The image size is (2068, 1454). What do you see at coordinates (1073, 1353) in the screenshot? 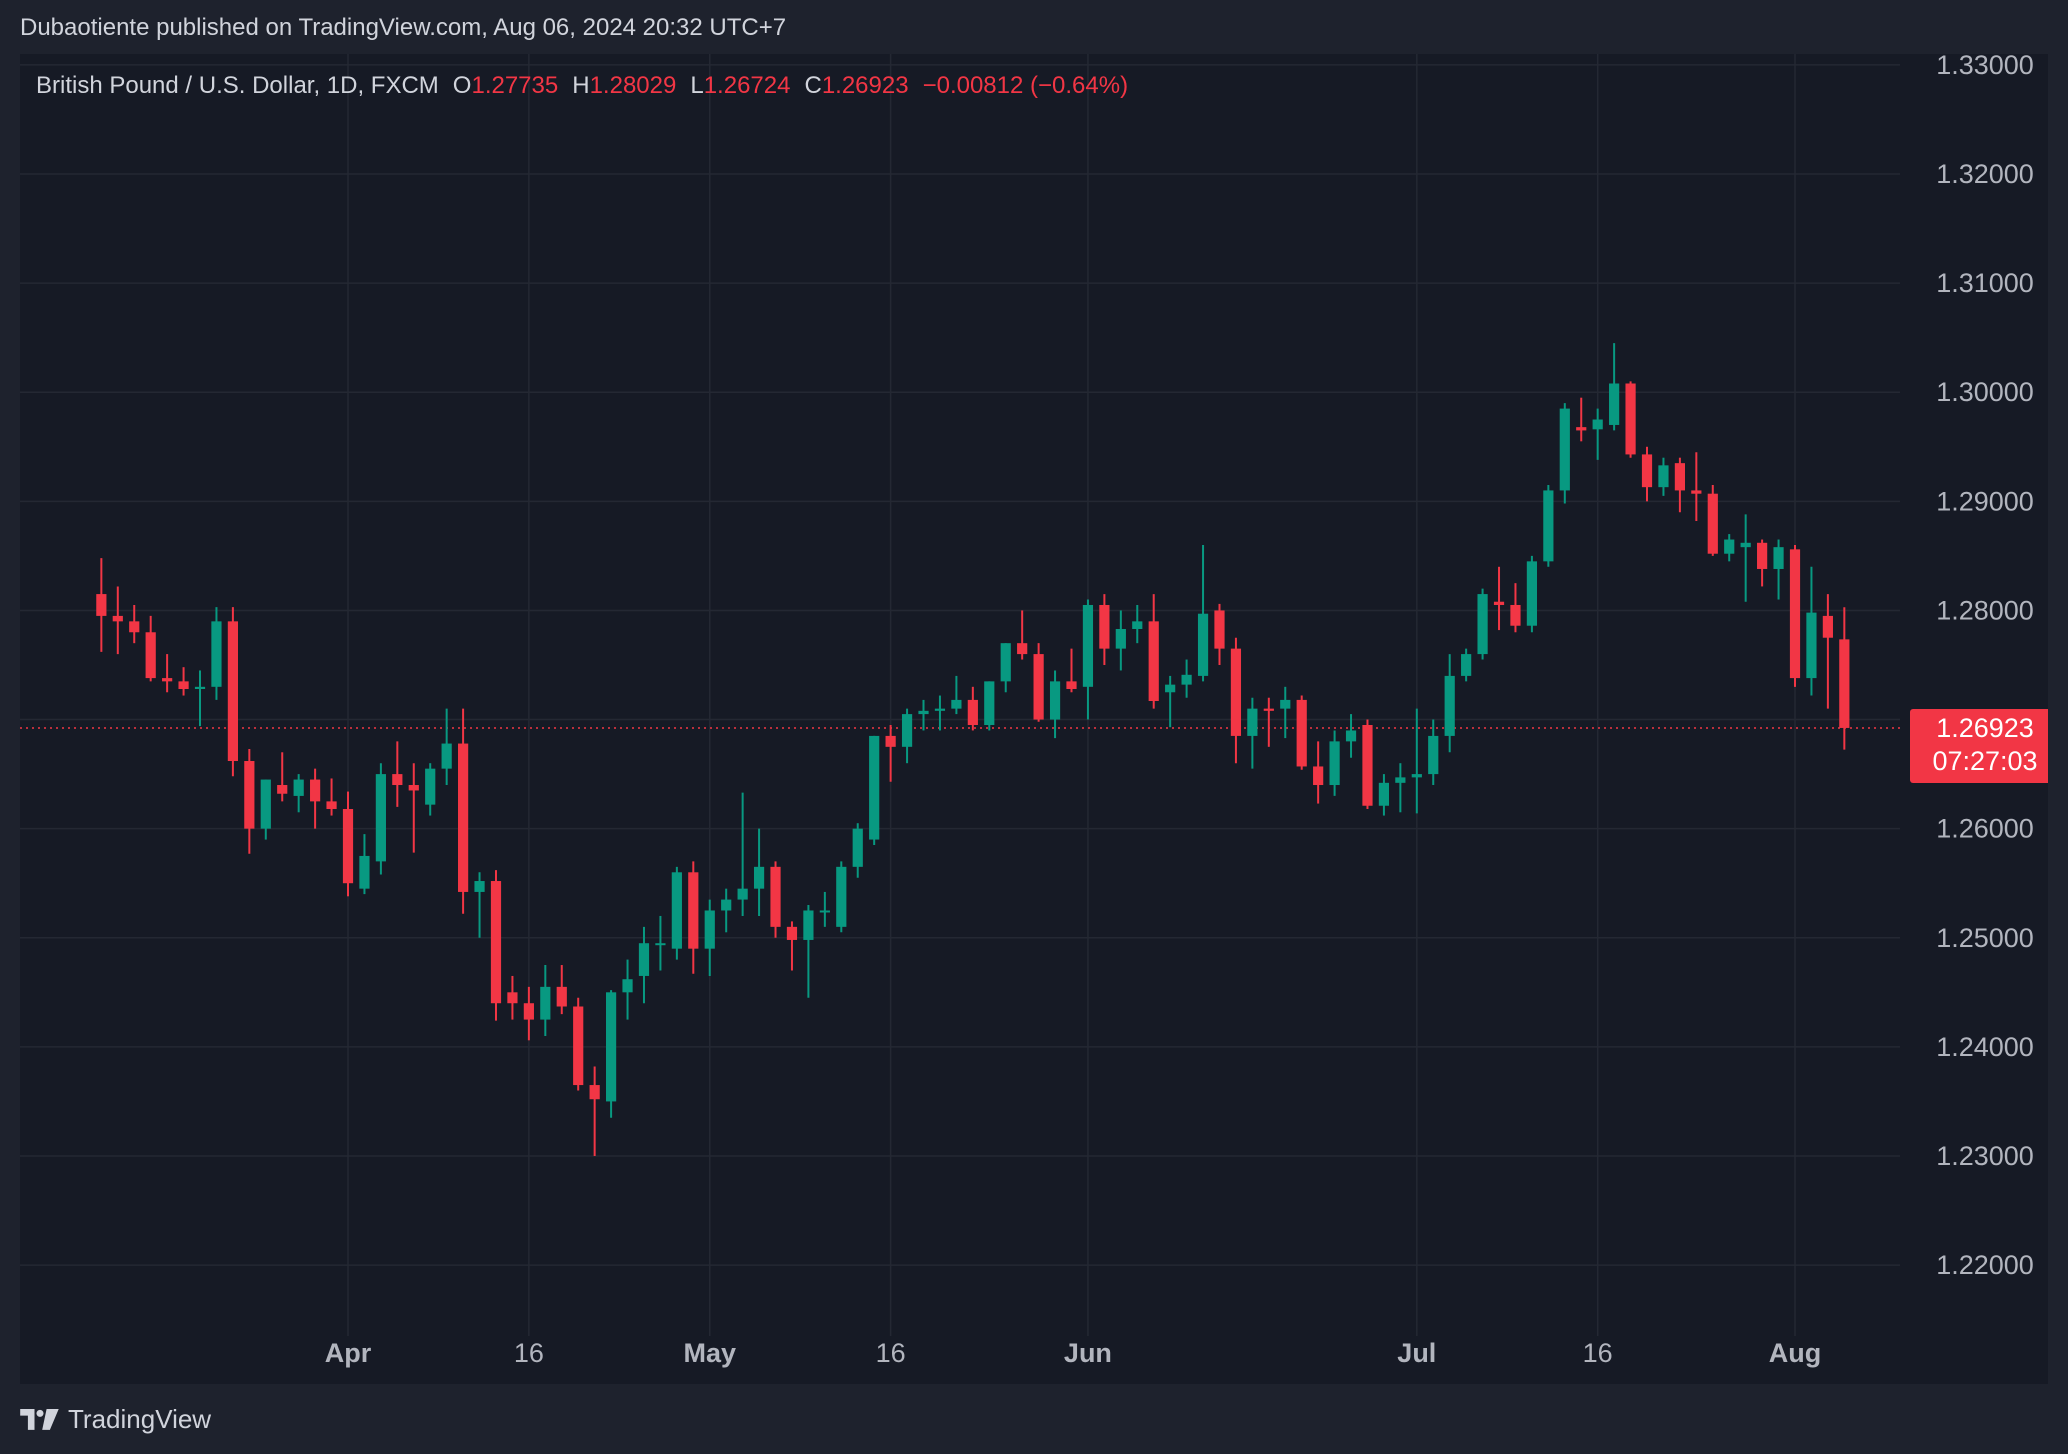
I see `time-axis: Apr 16 May 16 Jun Jul 16 Aug` at bounding box center [1073, 1353].